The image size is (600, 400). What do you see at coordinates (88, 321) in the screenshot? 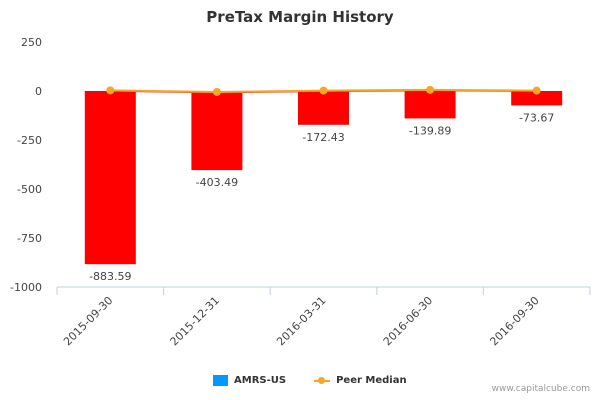
I see `x-tick-label: 2015-09-30` at bounding box center [88, 321].